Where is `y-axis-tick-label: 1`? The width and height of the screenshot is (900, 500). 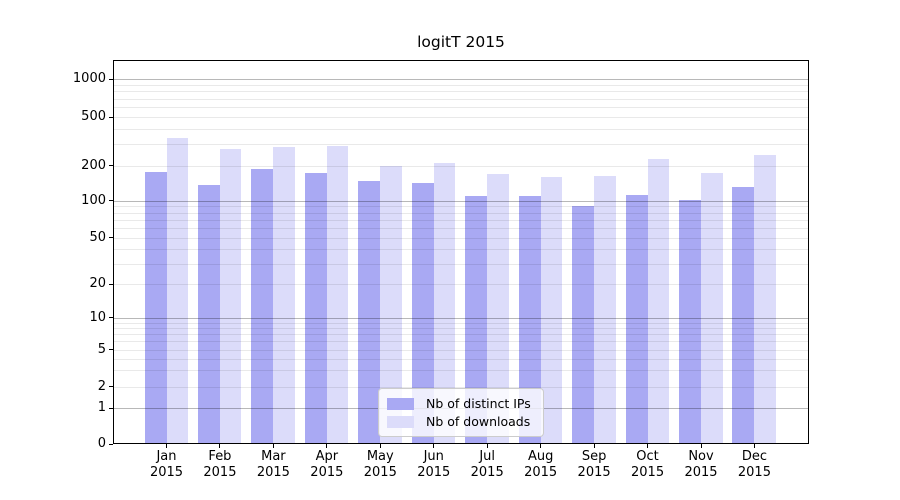
y-axis-tick-label: 1 is located at coordinates (101, 407).